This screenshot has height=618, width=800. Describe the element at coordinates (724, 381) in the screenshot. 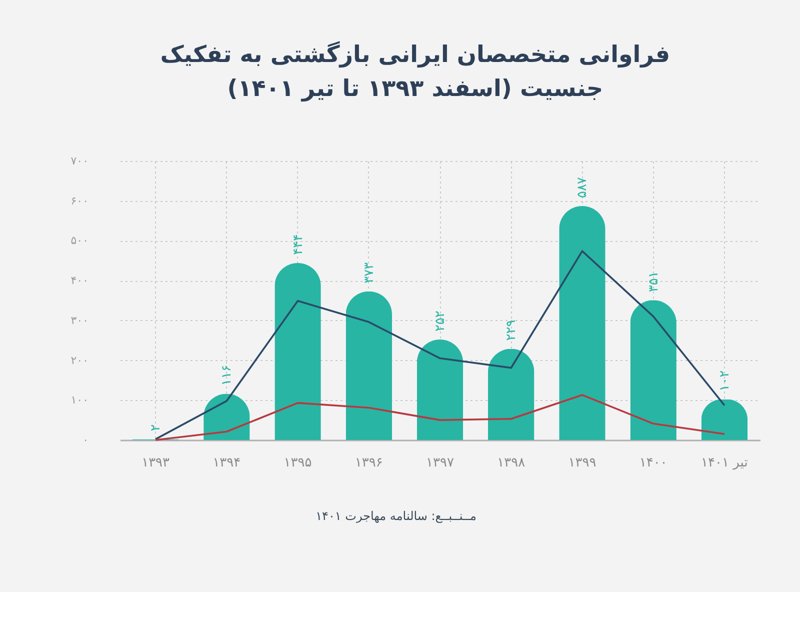

I see `data-label: ۱۰۲` at that location.